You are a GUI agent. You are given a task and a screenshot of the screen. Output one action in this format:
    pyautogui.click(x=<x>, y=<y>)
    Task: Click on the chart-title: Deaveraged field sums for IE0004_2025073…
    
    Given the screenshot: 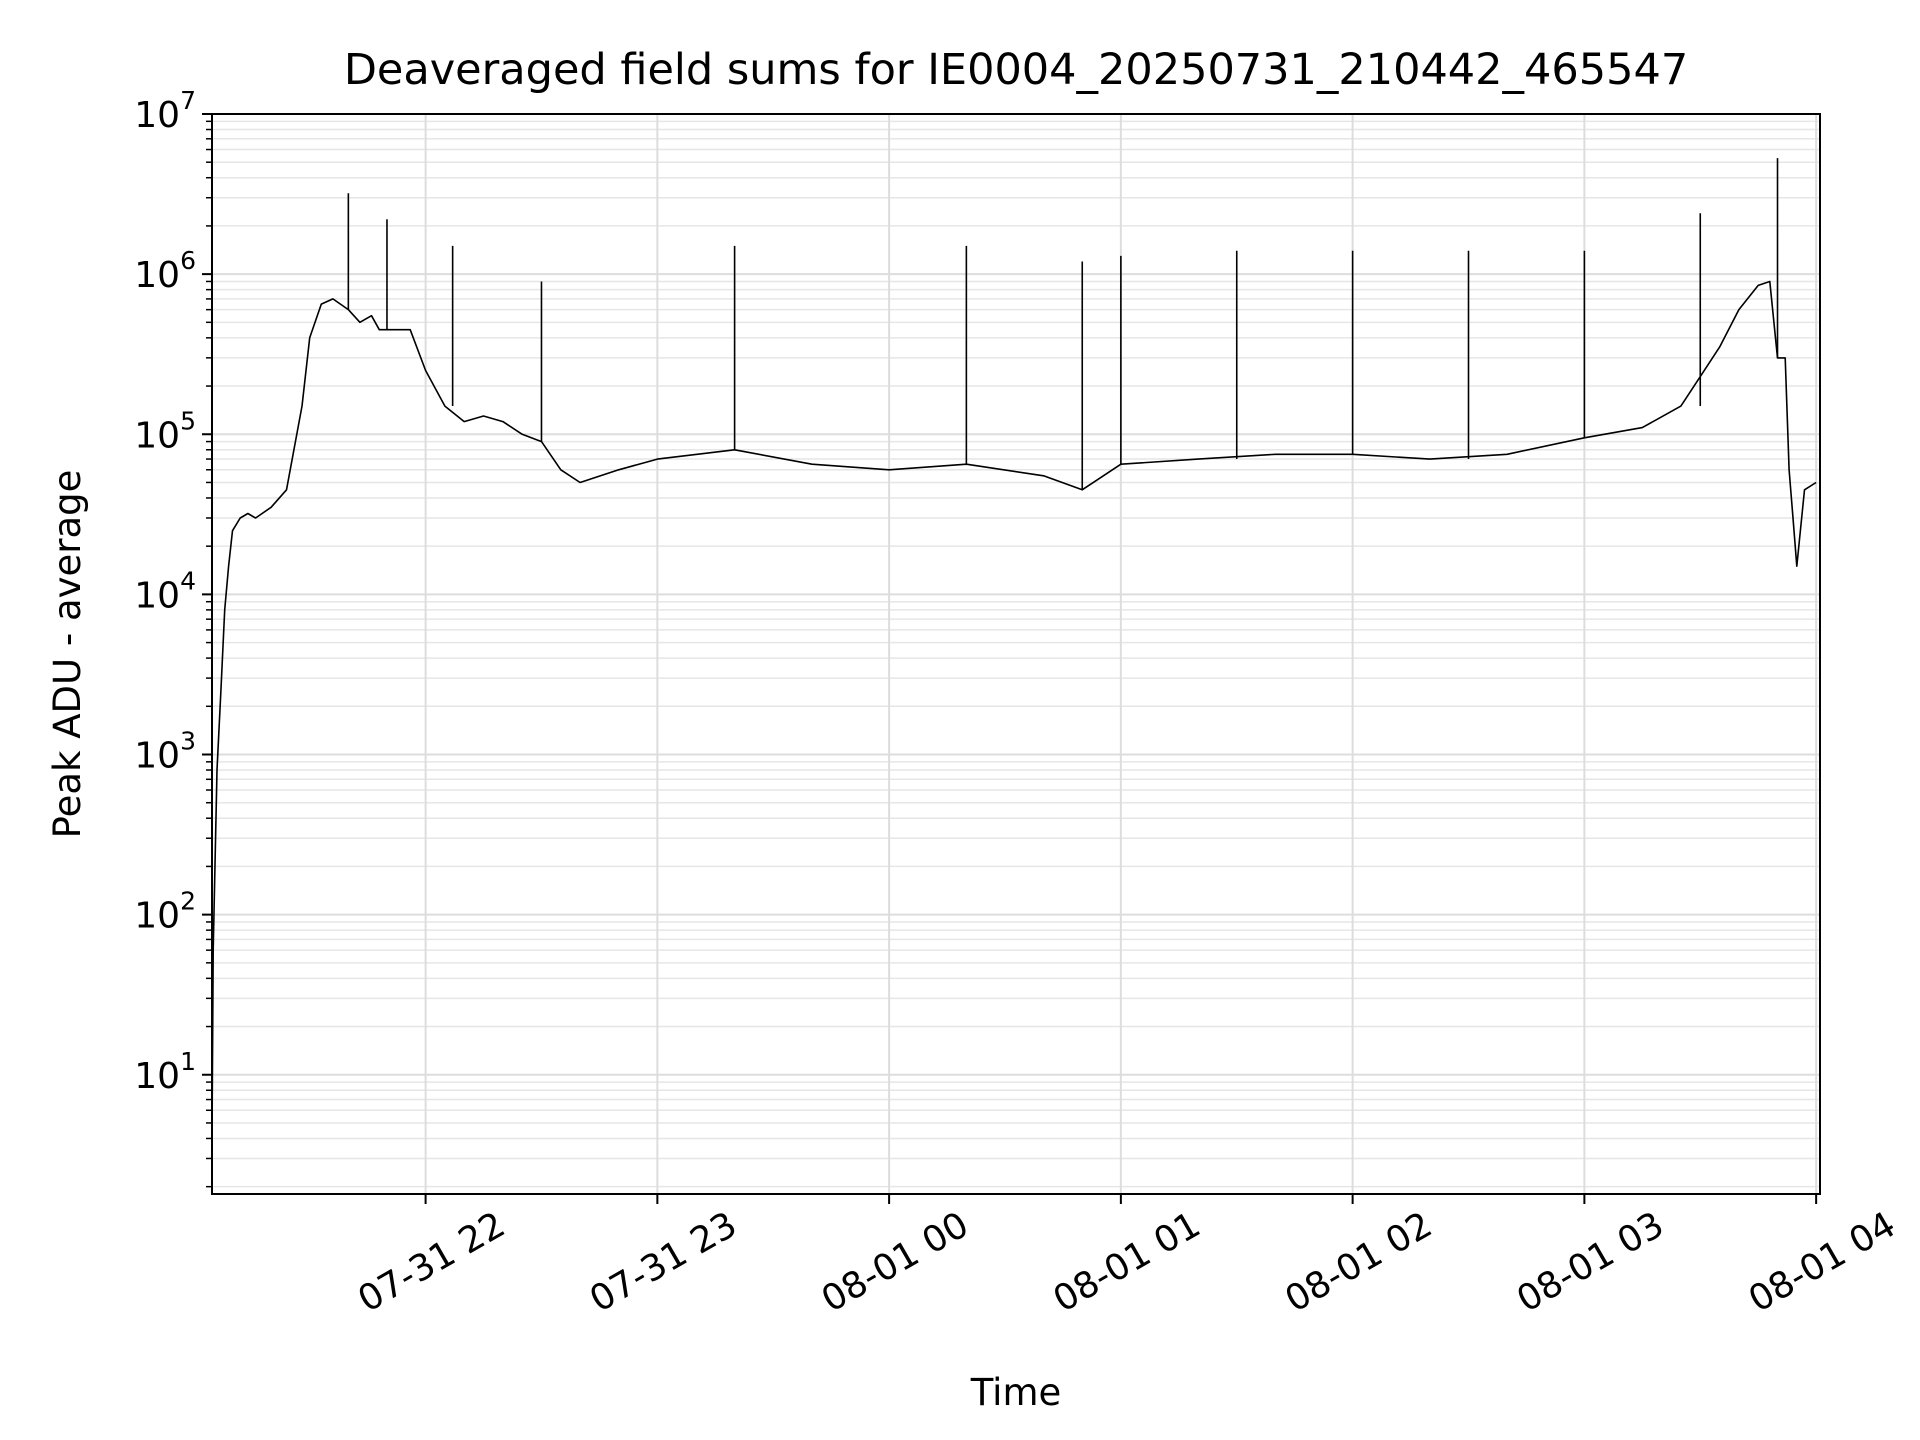 What is the action you would take?
    pyautogui.click(x=1016, y=70)
    